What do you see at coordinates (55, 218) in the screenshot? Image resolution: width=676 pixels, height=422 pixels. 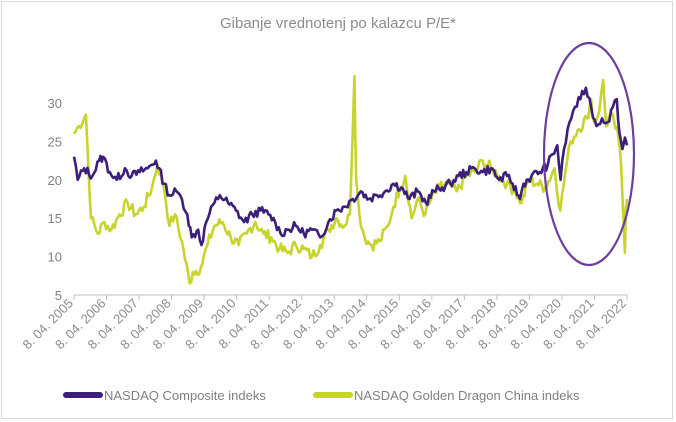 I see `y-tick-label: 15` at bounding box center [55, 218].